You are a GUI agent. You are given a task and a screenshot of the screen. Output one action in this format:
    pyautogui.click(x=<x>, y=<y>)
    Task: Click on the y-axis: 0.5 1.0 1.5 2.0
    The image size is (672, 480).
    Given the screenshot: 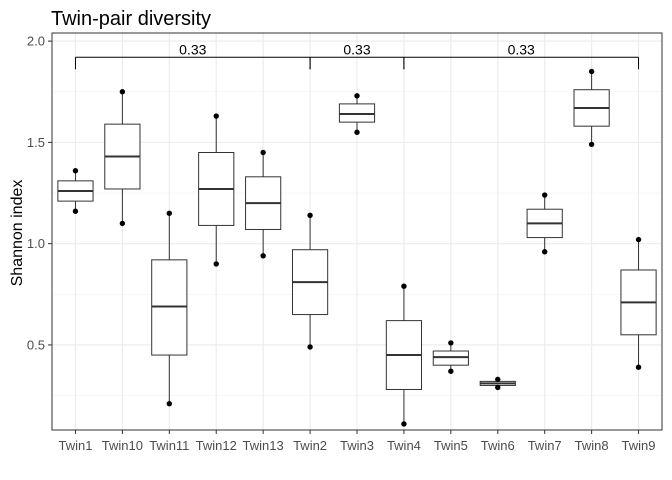 What is the action you would take?
    pyautogui.click(x=39, y=193)
    